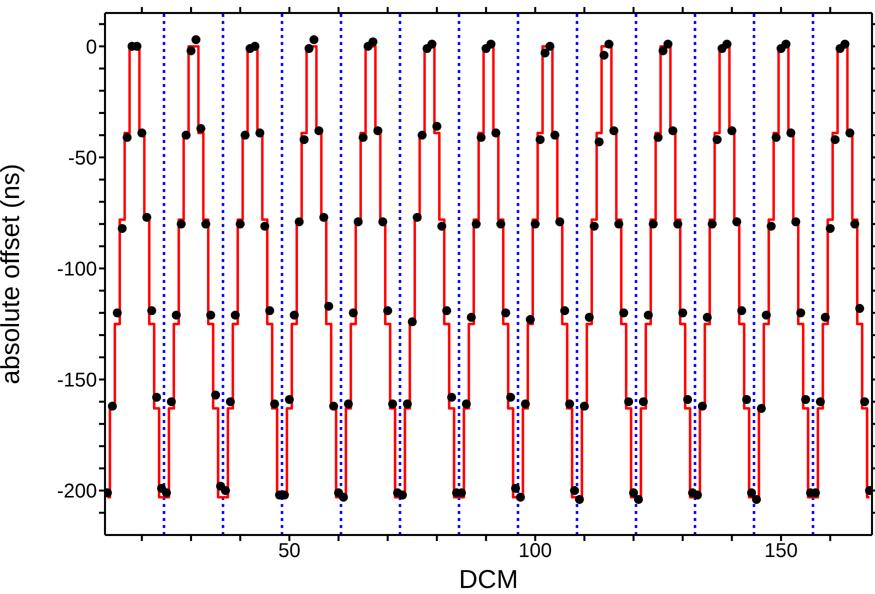 Image resolution: width=875 pixels, height=594 pixels. I want to click on x-tick-label: 150, so click(781, 551).